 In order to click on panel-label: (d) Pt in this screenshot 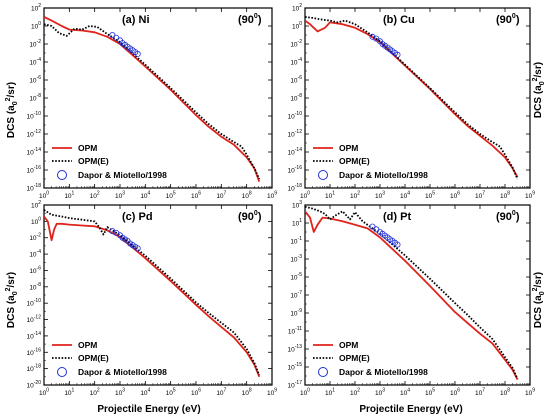, I will do `click(397, 217)`.